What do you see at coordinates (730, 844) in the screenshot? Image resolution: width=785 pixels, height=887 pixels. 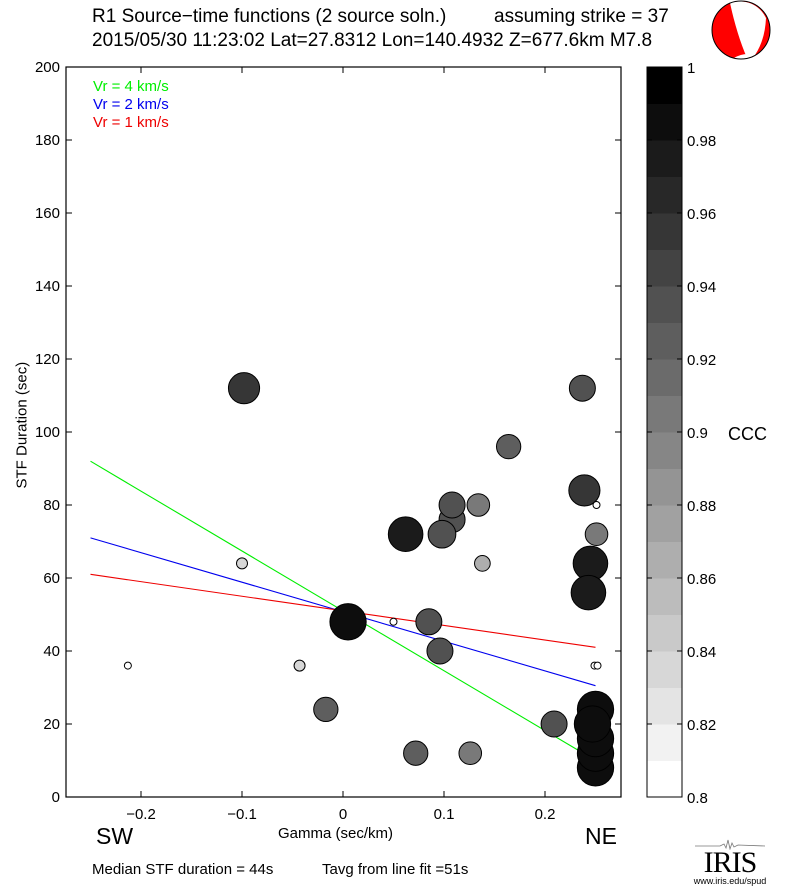 I see `seismogram-icon` at bounding box center [730, 844].